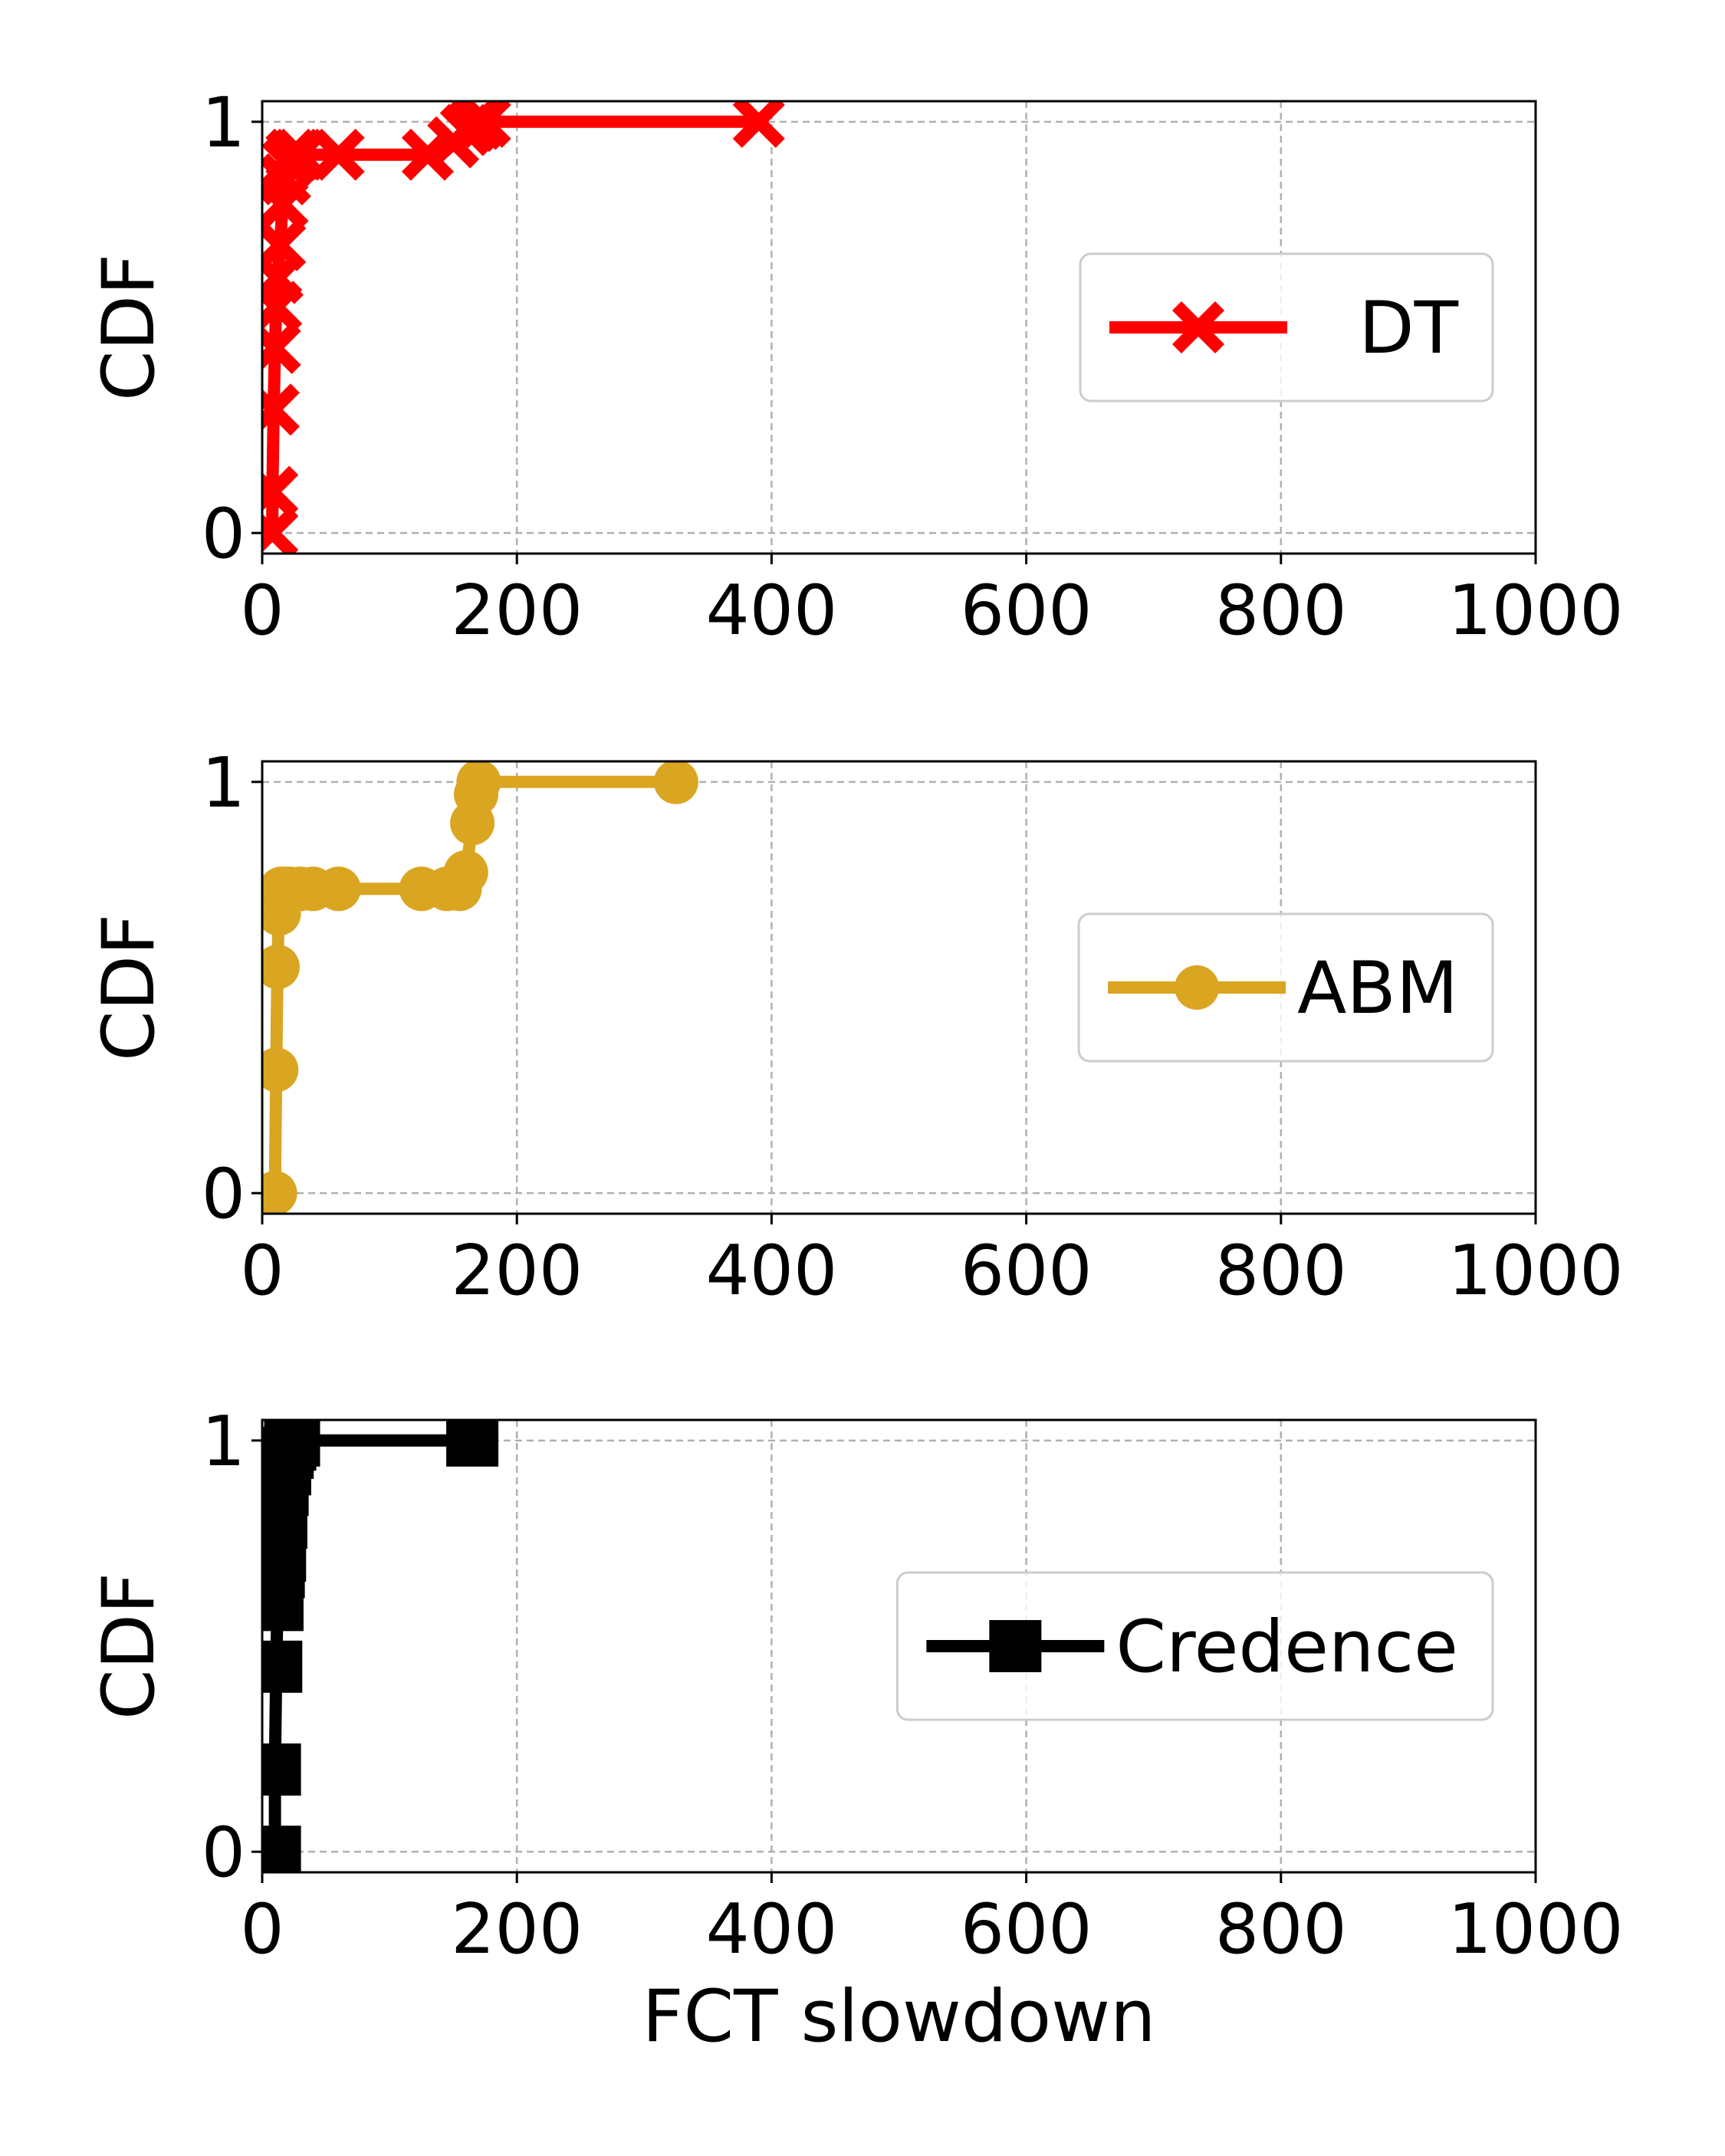 The width and height of the screenshot is (1725, 2156). What do you see at coordinates (516, 327) in the screenshot?
I see `series-line-dt` at bounding box center [516, 327].